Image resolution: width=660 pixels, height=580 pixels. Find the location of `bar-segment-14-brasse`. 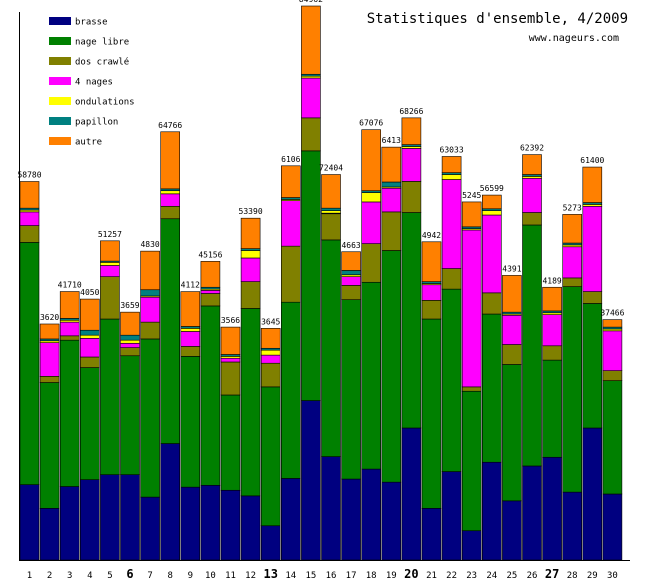

bar-segment-14-brasse is located at coordinates (290, 519).